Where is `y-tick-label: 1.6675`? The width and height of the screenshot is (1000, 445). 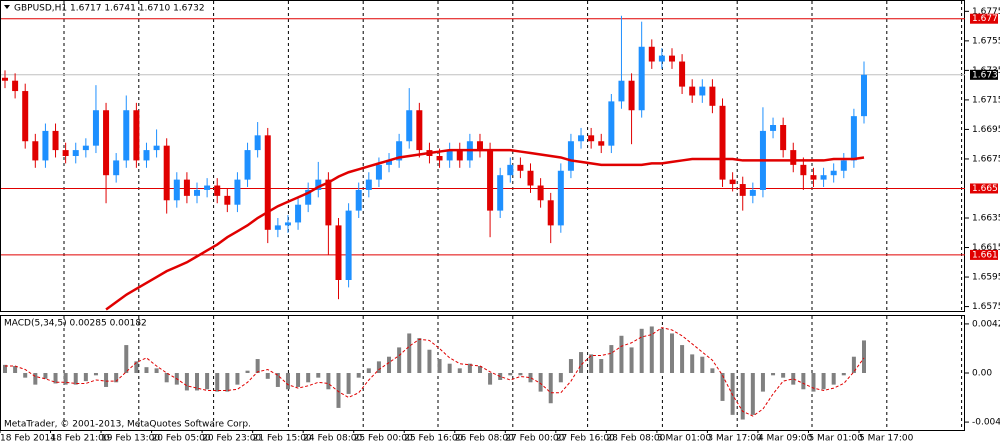
y-tick-label: 1.6675 is located at coordinates (986, 159).